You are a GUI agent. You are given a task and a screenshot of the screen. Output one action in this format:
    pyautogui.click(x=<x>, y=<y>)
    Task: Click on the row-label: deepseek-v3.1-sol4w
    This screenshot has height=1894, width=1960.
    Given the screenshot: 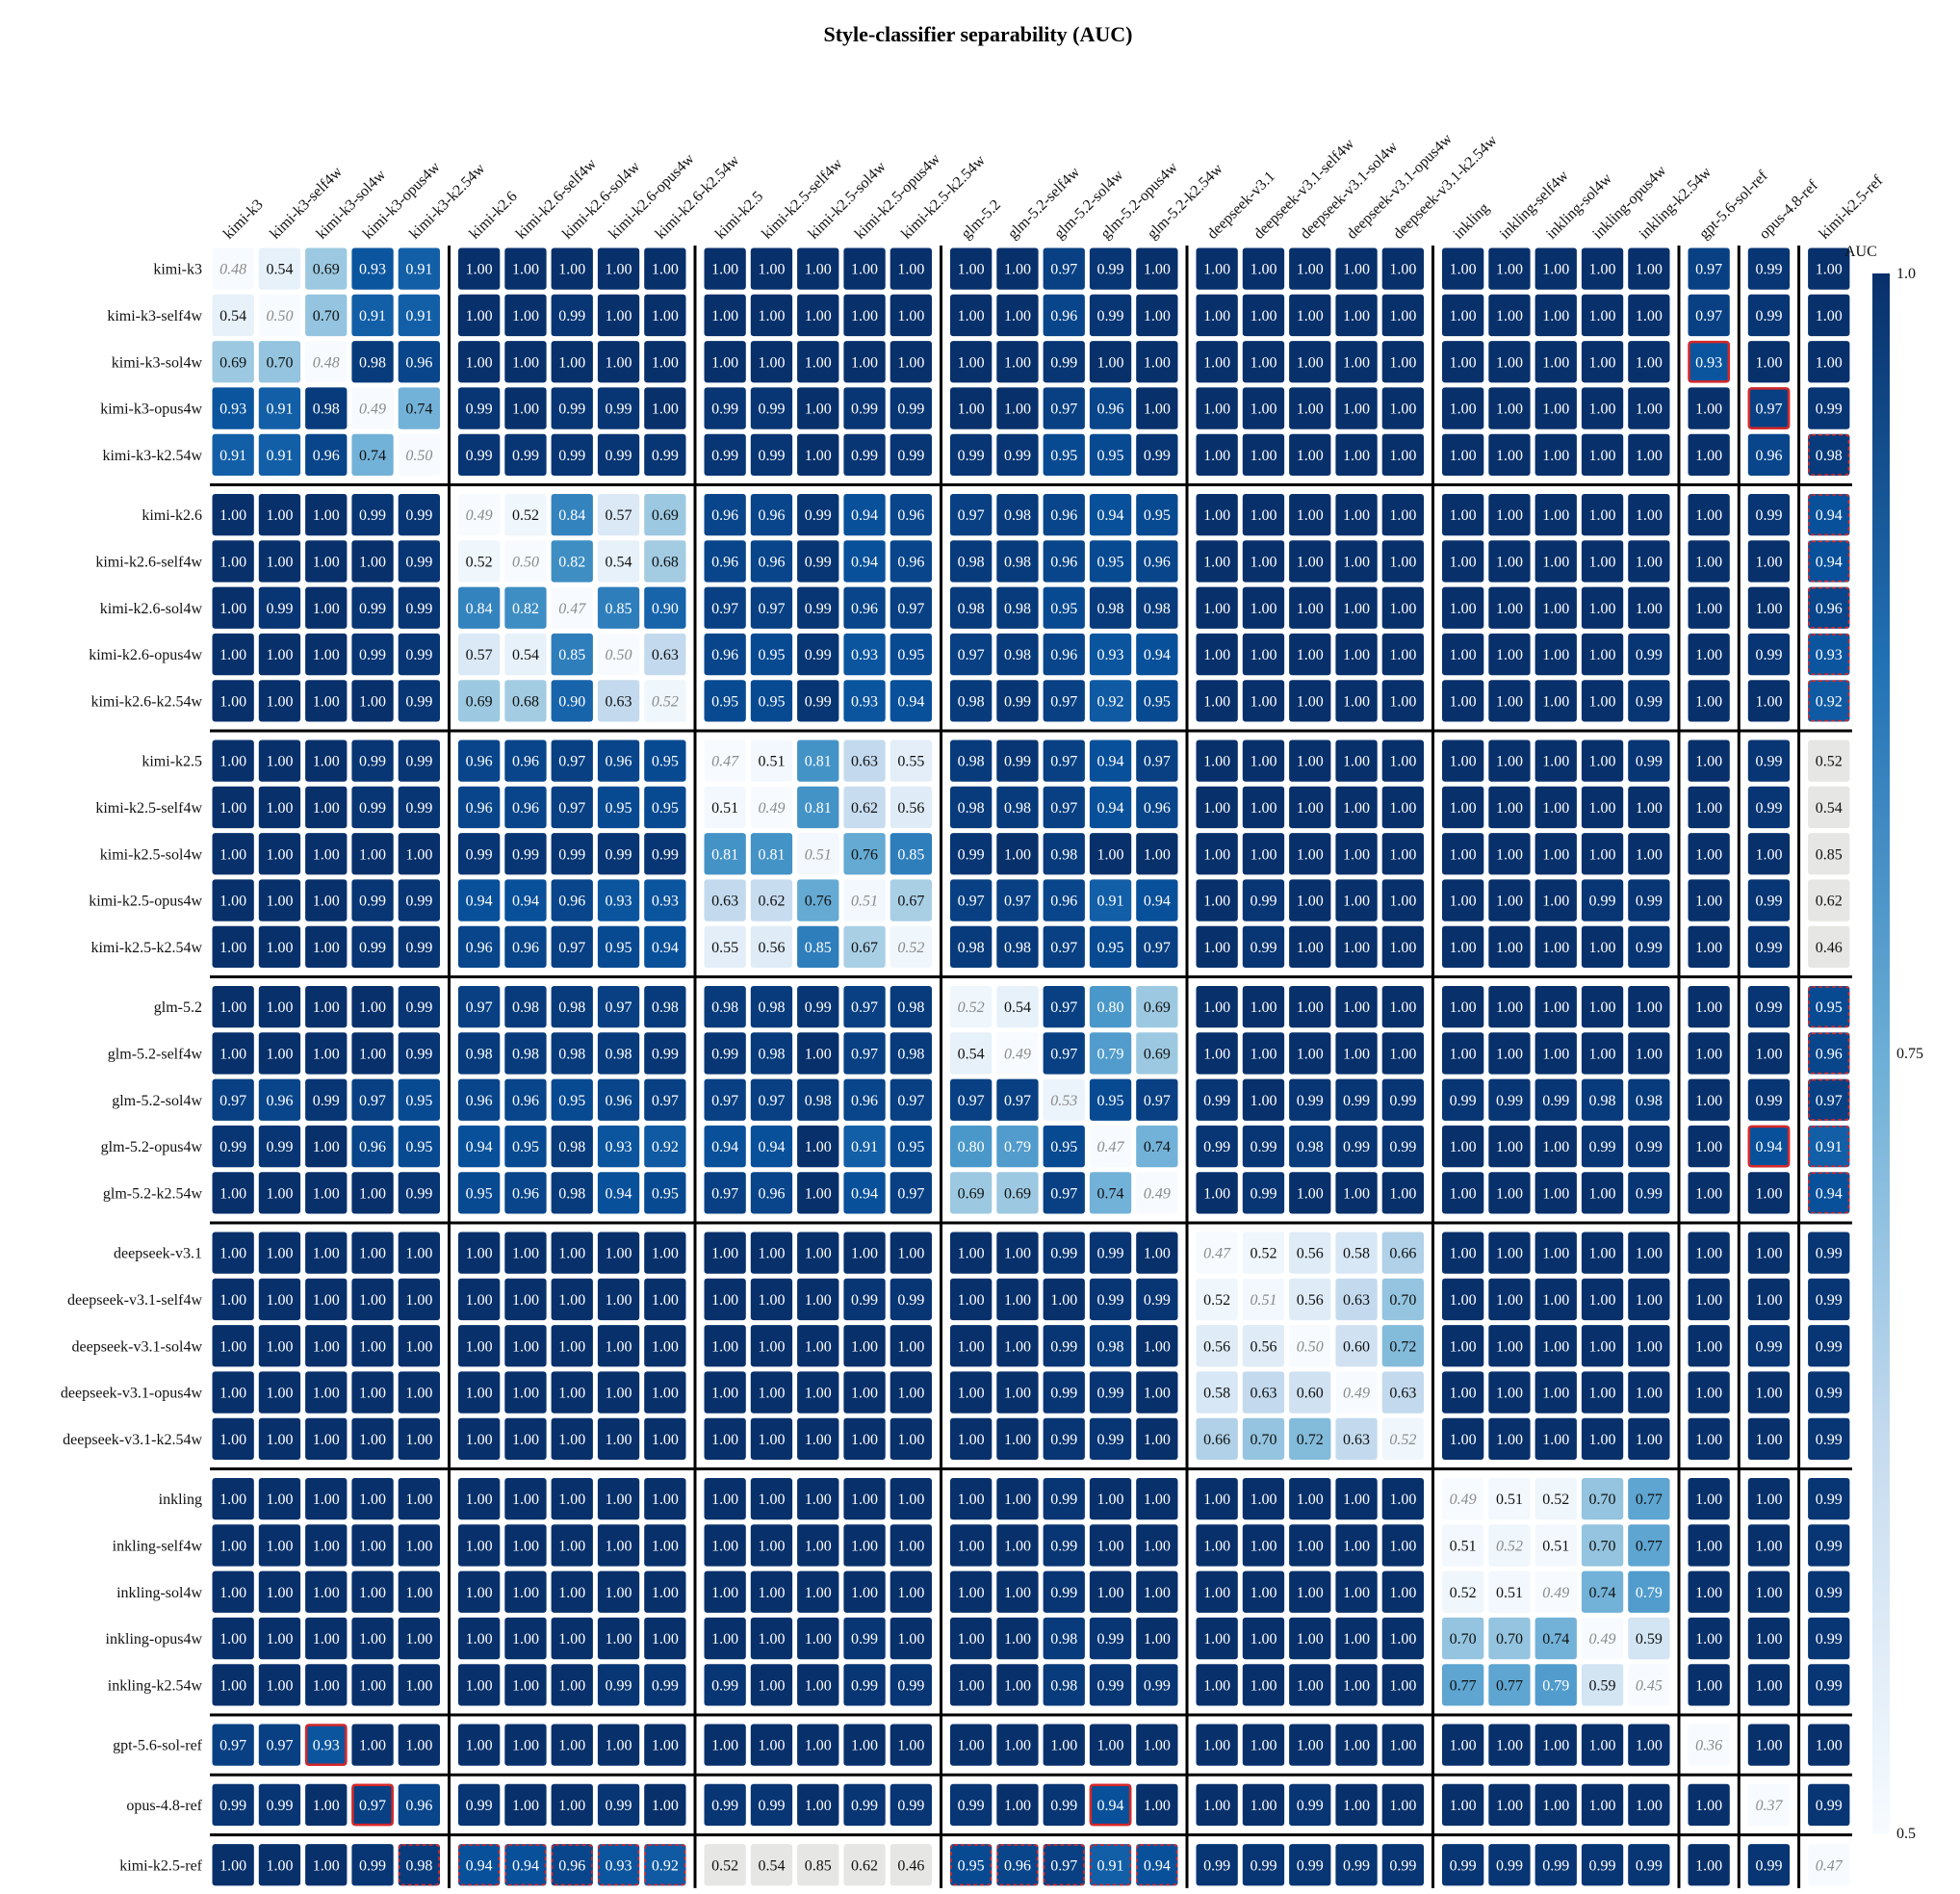 What is the action you would take?
    pyautogui.click(x=136, y=1346)
    